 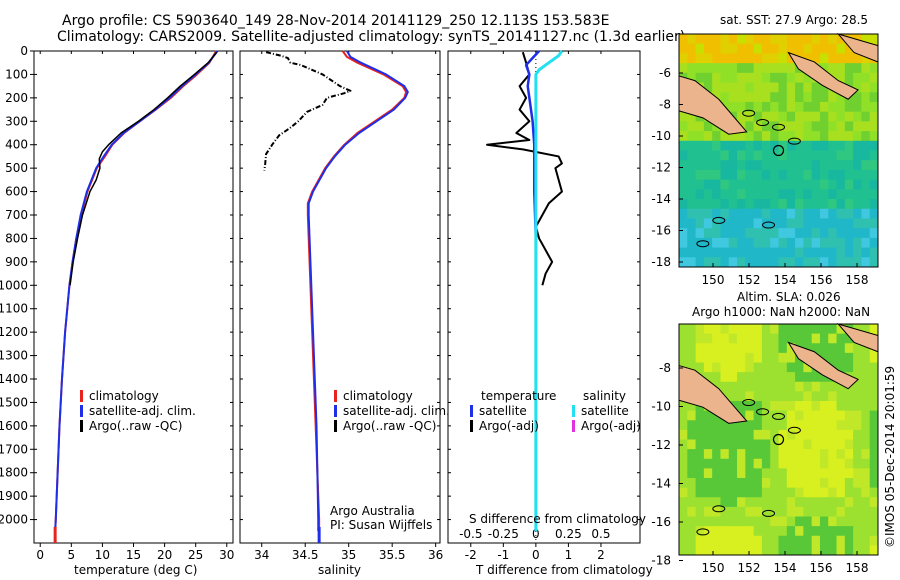 What do you see at coordinates (600, 411) in the screenshot?
I see `diff-legend-sal-sat: satellite` at bounding box center [600, 411].